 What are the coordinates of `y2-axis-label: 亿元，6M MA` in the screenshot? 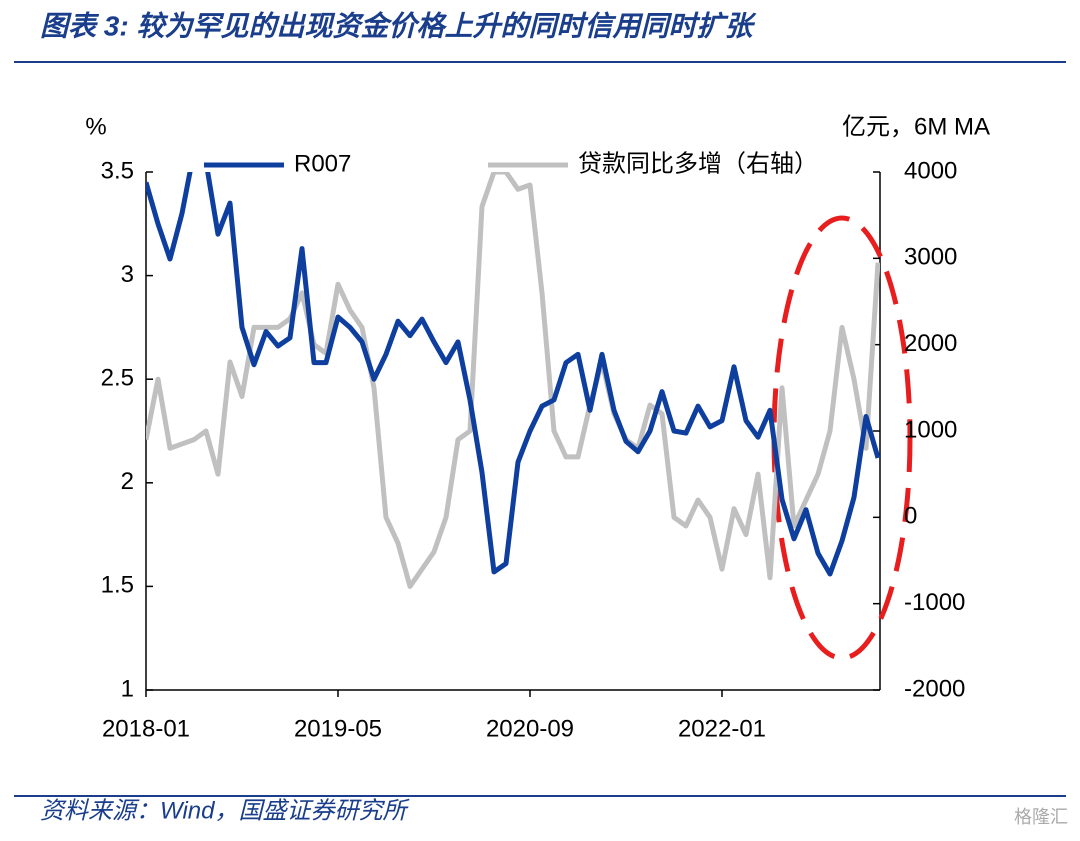 It's located at (916, 126).